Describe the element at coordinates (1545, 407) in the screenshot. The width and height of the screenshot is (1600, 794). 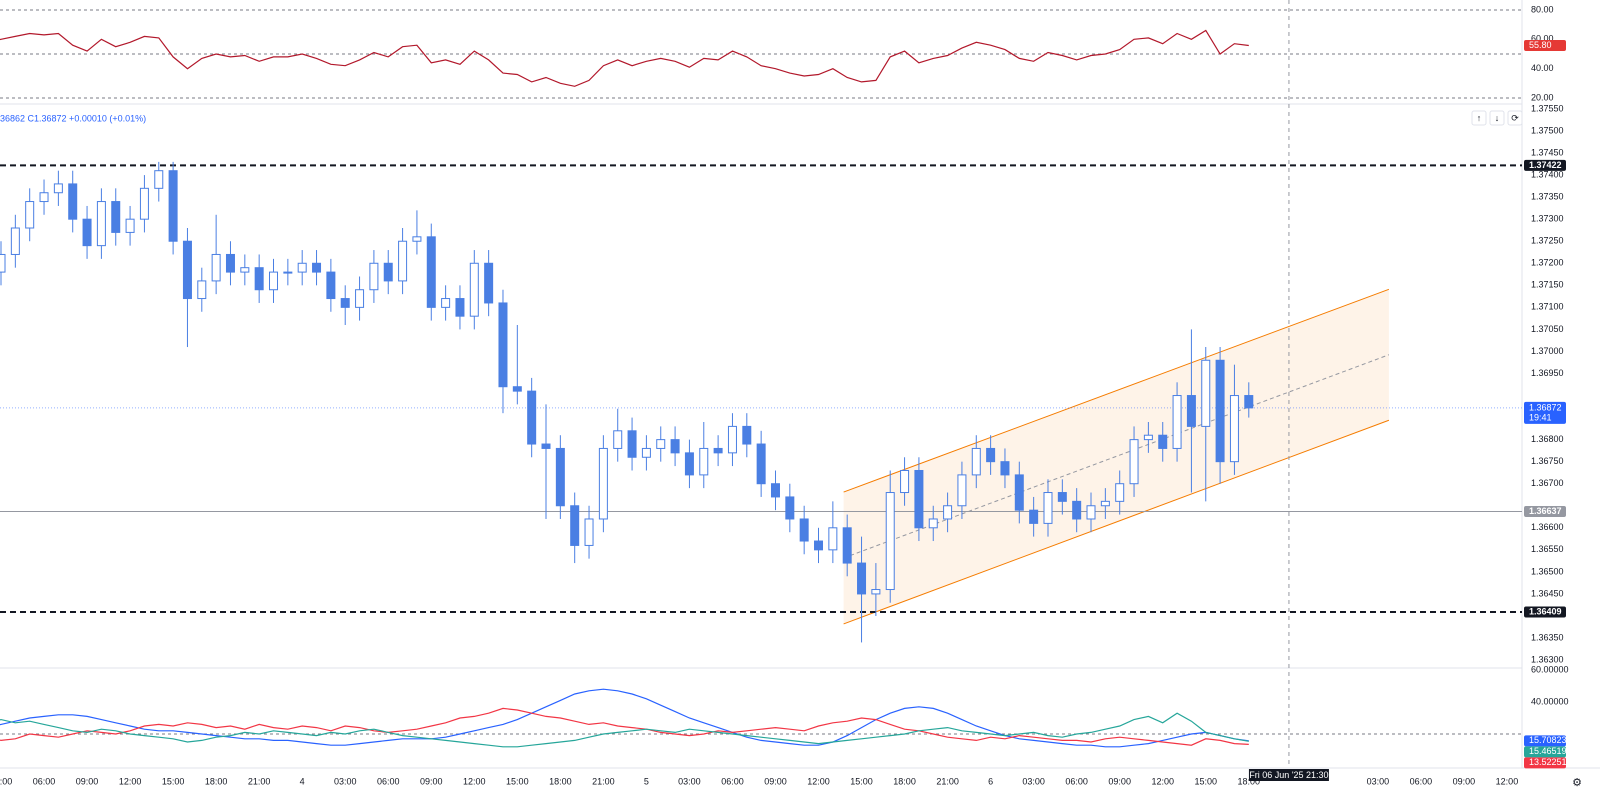
I see `last-price-label: 1.36872` at that location.